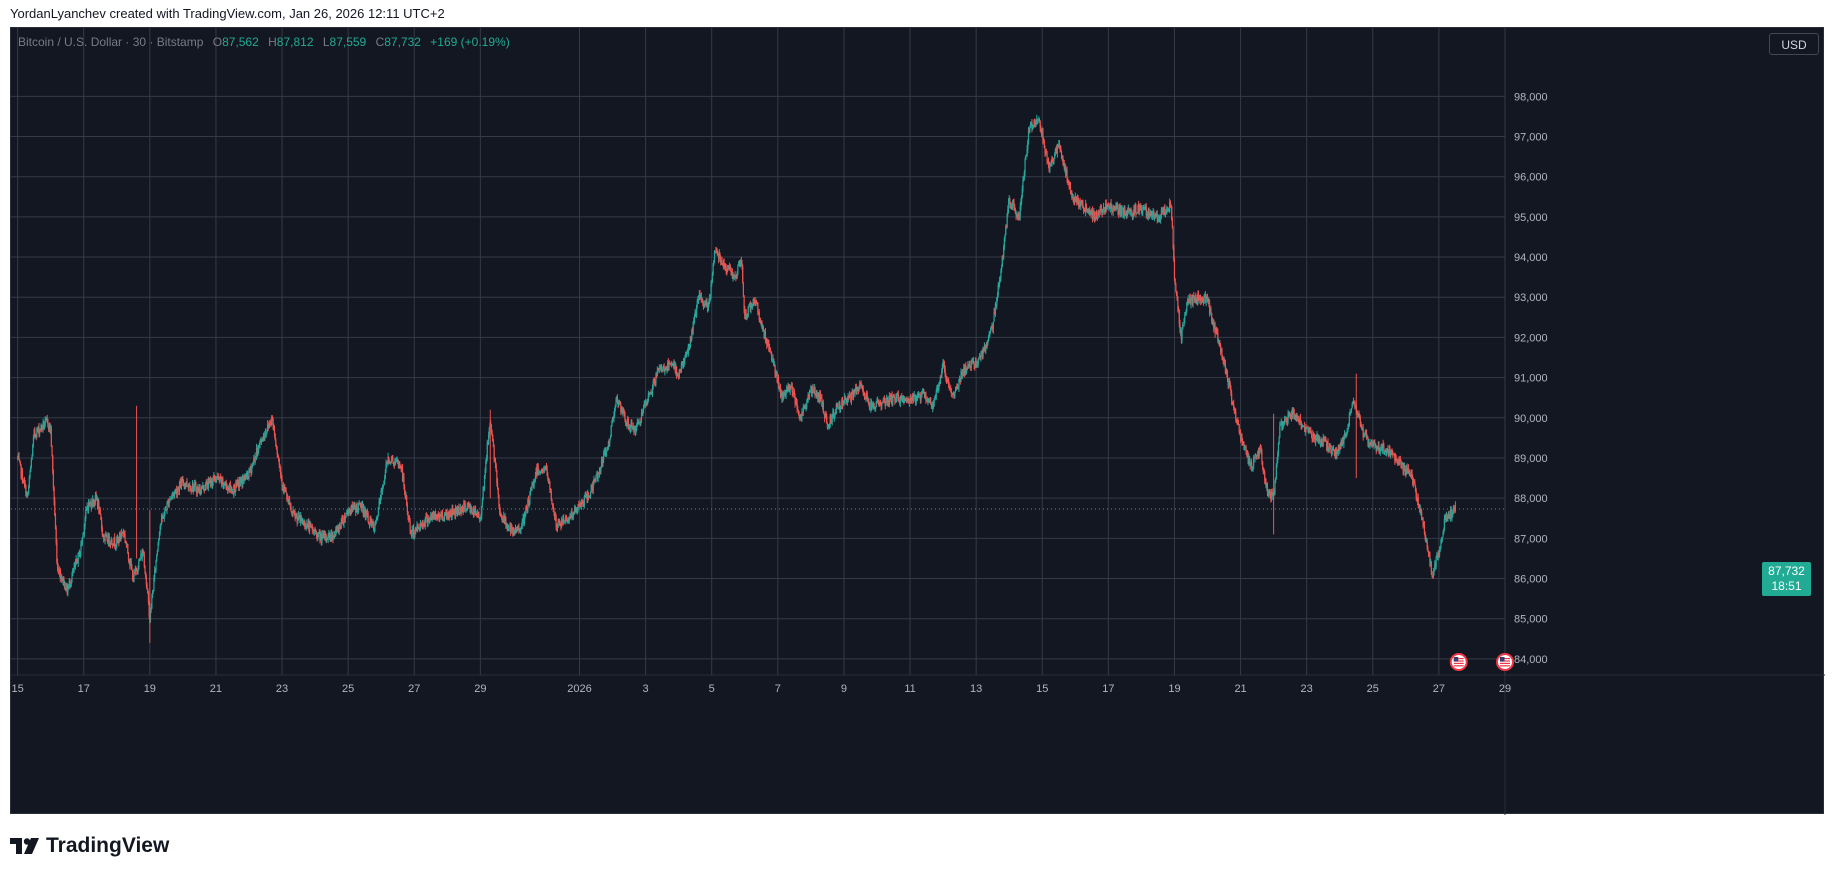 The width and height of the screenshot is (1835, 875). I want to click on price-tick-label: 97,000, so click(1531, 138).